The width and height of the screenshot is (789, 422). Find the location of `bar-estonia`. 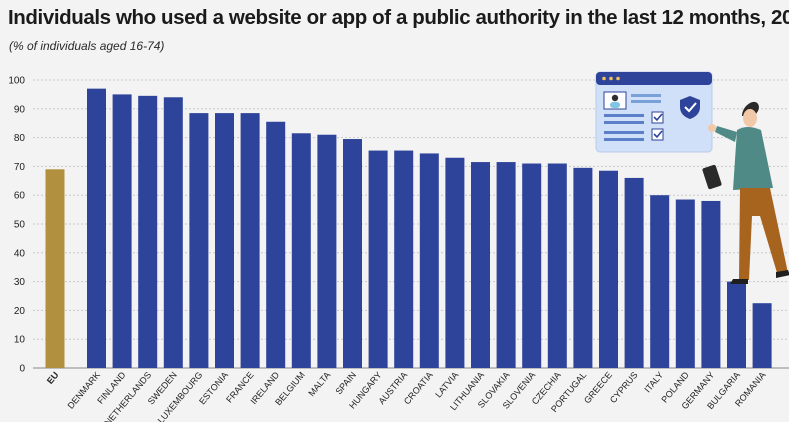

bar-estonia is located at coordinates (224, 241).